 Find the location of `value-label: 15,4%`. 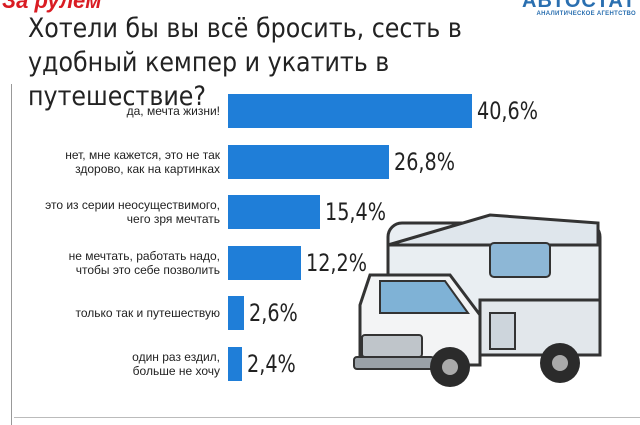

value-label: 15,4% is located at coordinates (356, 212).